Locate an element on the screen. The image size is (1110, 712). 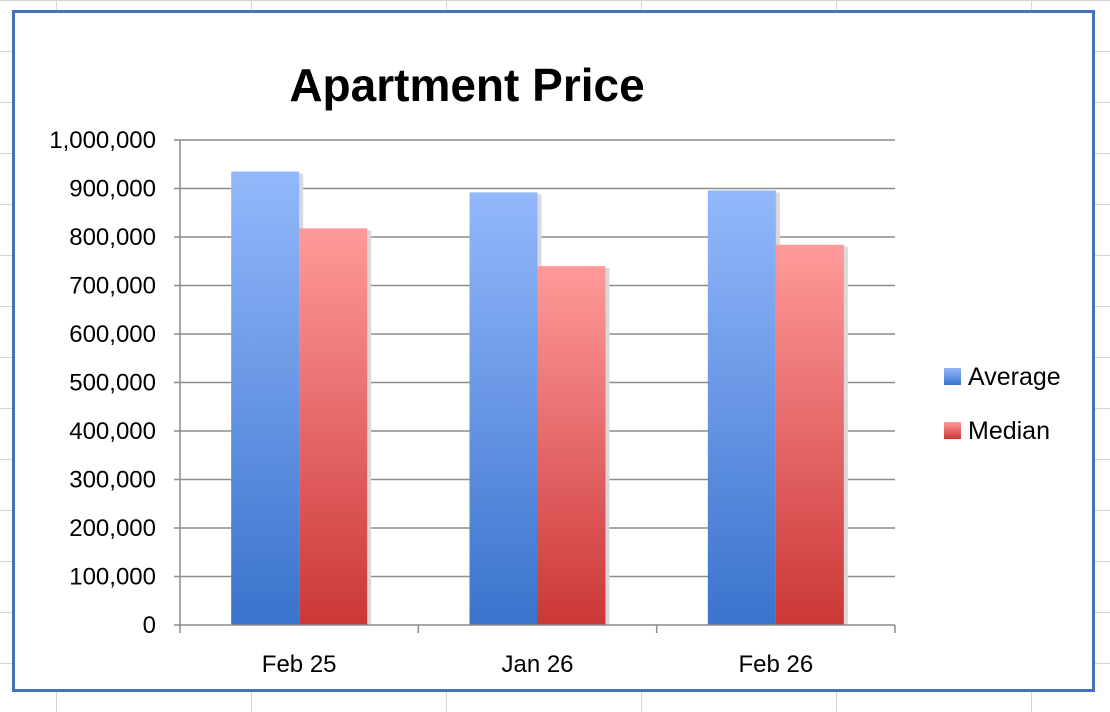
y-tick-label: 400,000 is located at coordinates (112, 431).